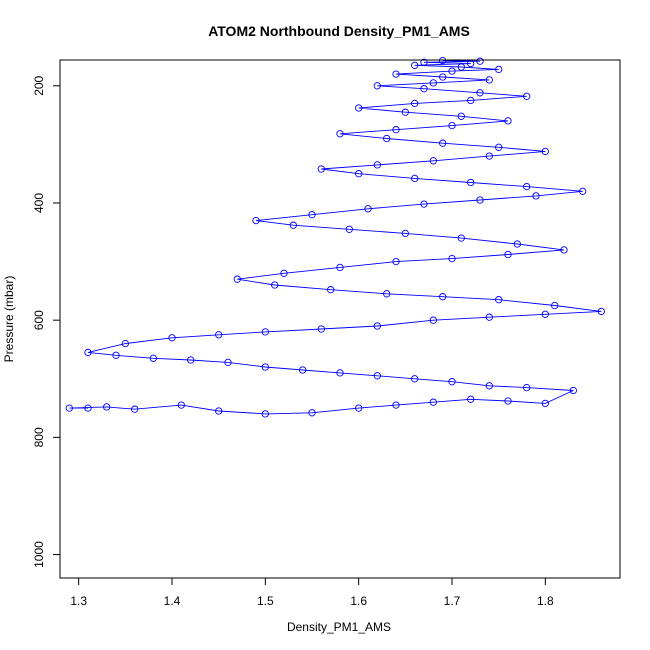 The width and height of the screenshot is (650, 650). What do you see at coordinates (545, 601) in the screenshot?
I see `x-tick-label: 1.8` at bounding box center [545, 601].